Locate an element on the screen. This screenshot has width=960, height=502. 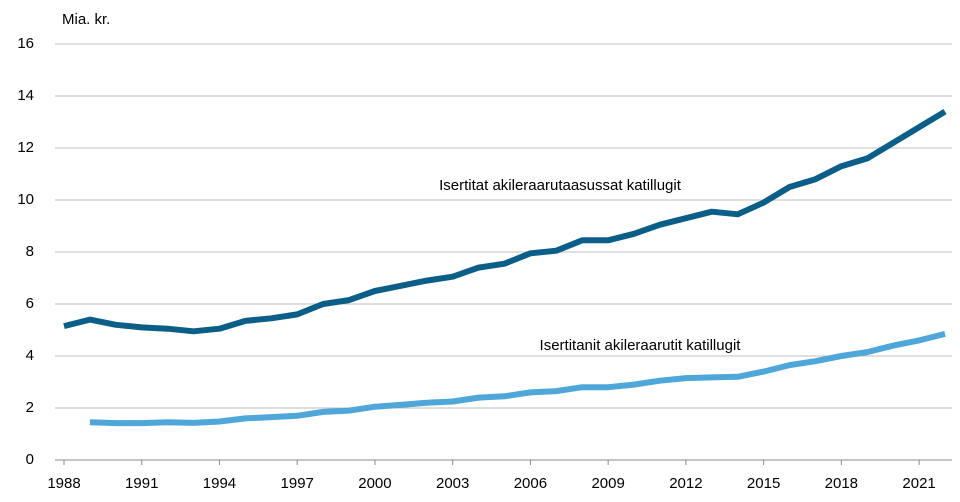
y-tick-label: 0 is located at coordinates (30, 459).